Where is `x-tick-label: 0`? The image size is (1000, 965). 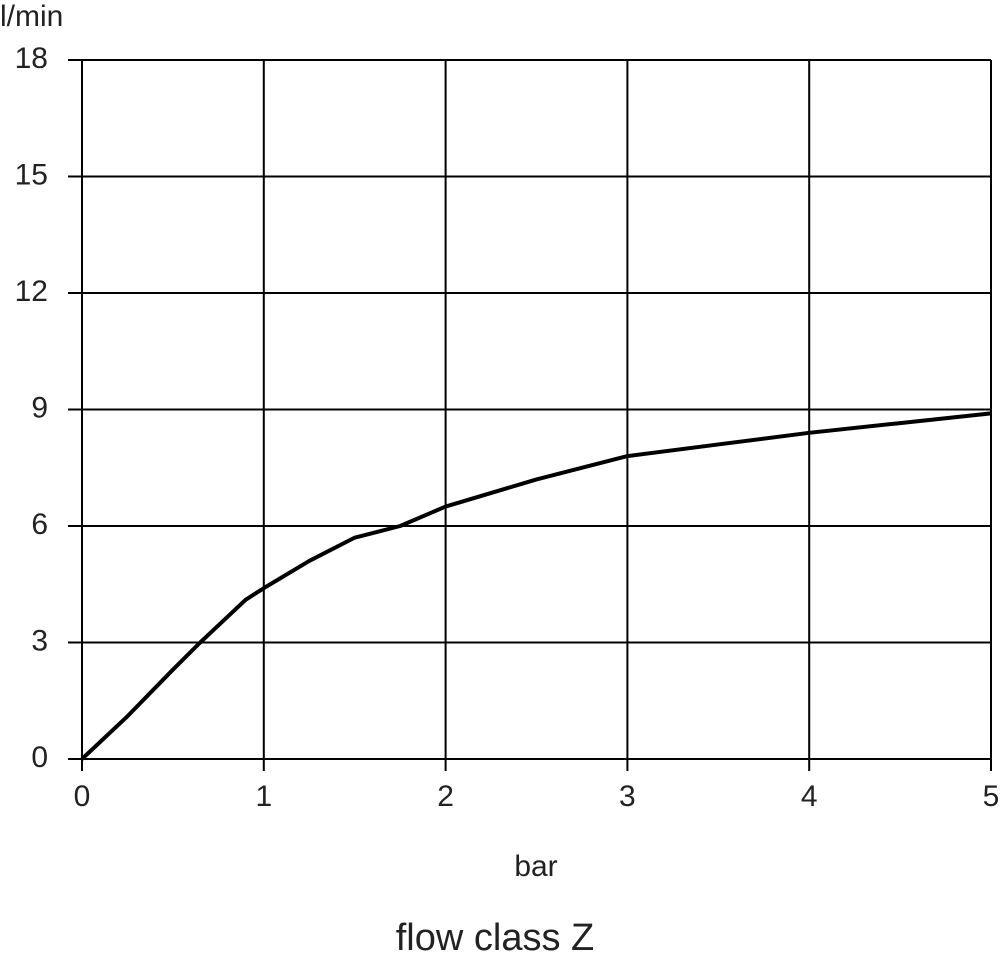
x-tick-label: 0 is located at coordinates (82, 796).